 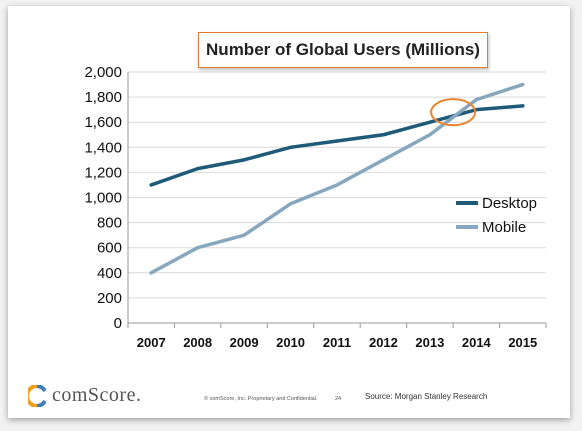 I want to click on y-tick-label: 1,600, so click(x=103, y=122).